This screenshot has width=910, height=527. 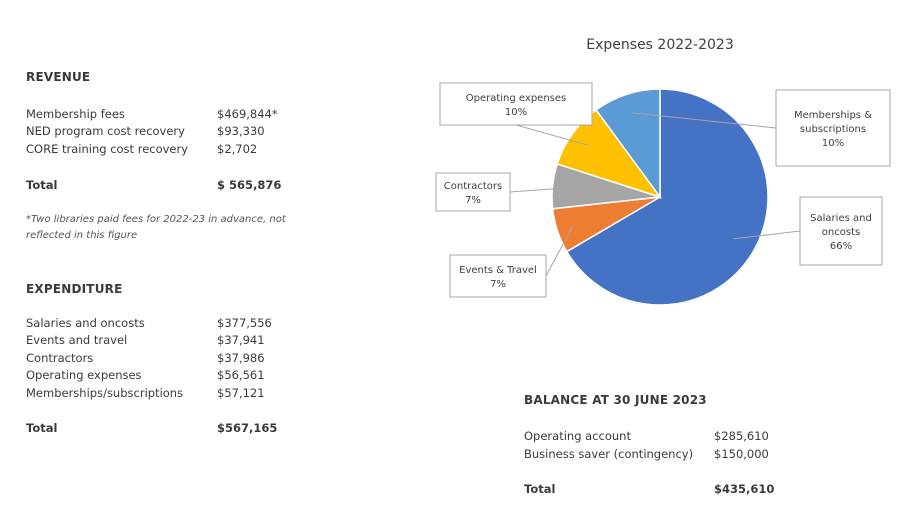 What do you see at coordinates (60, 358) in the screenshot?
I see `expenditure-item-label: Contractors` at bounding box center [60, 358].